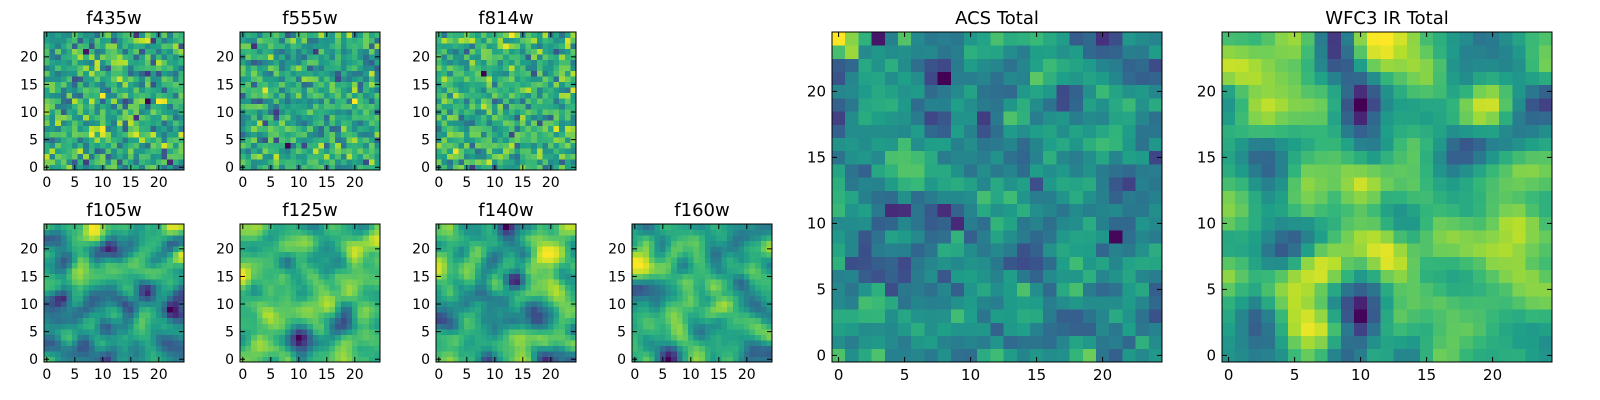 This screenshot has width=1600, height=400. I want to click on y-tick-label: 0, so click(425, 360).